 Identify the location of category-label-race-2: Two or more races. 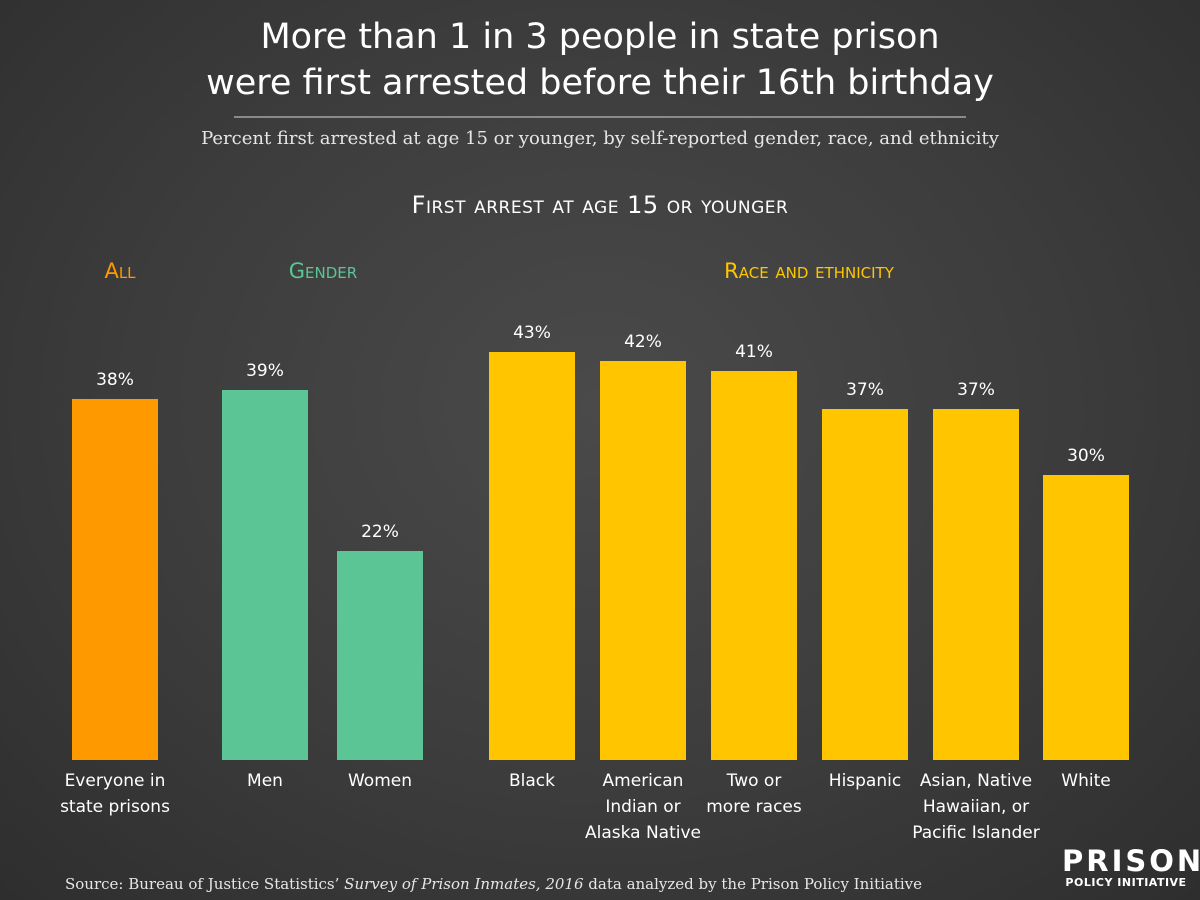
(754, 794).